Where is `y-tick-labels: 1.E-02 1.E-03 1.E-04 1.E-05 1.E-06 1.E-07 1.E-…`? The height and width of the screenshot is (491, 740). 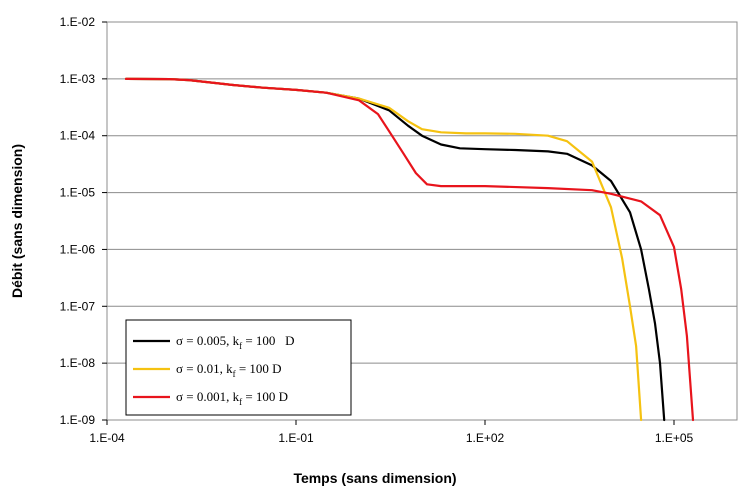 y-tick-labels: 1.E-02 1.E-03 1.E-04 1.E-05 1.E-06 1.E-07 1.E-… is located at coordinates (83, 221).